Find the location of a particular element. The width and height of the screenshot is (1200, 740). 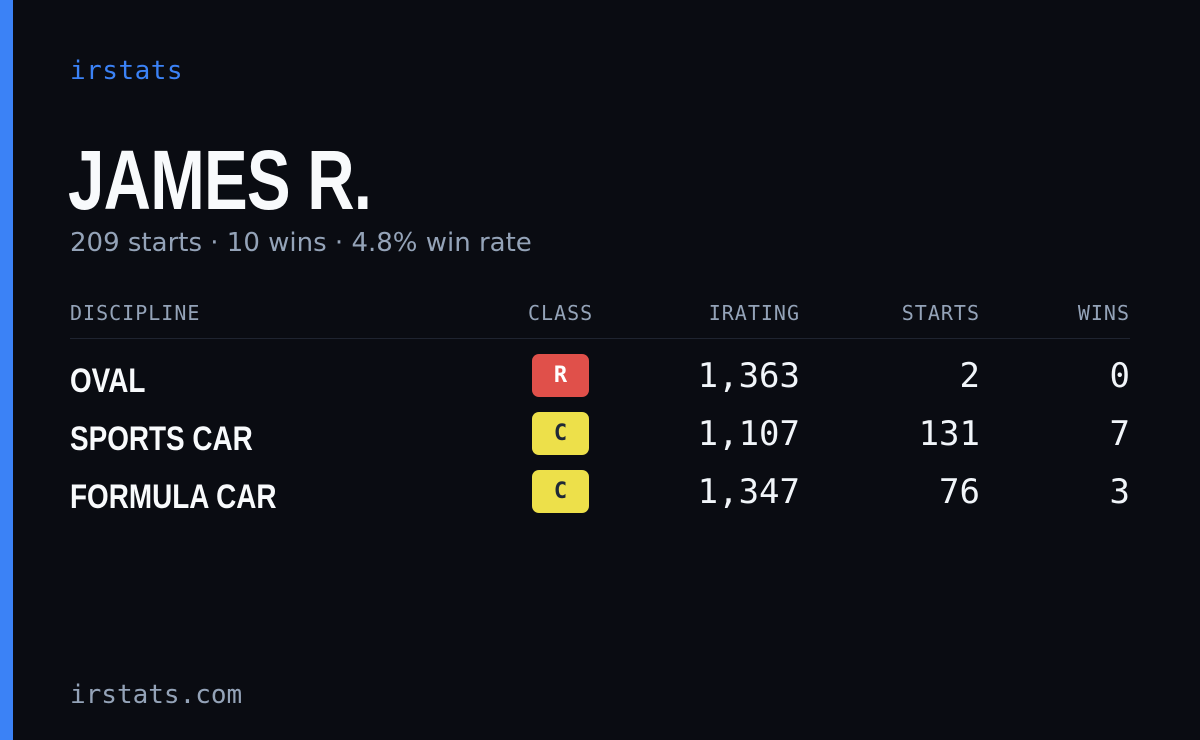

class-badge: R is located at coordinates (560, 375).